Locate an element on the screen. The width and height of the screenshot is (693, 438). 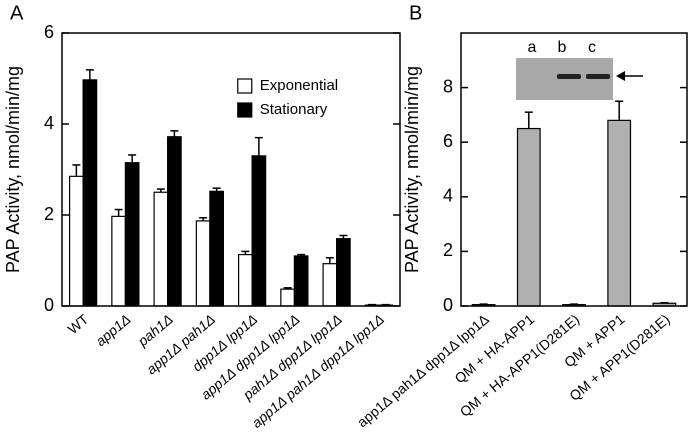
x-tick-label: WT is located at coordinates (77, 324).